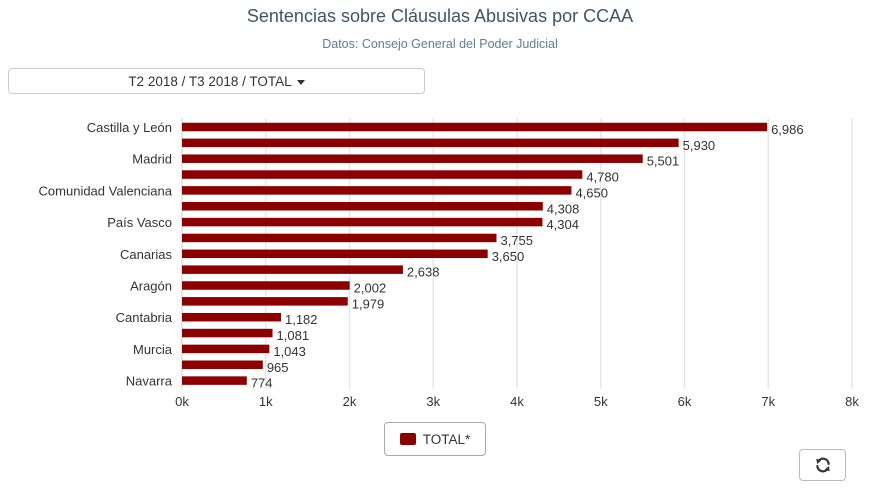 This screenshot has height=495, width=880. What do you see at coordinates (852, 401) in the screenshot?
I see `x-tick-label: 8k` at bounding box center [852, 401].